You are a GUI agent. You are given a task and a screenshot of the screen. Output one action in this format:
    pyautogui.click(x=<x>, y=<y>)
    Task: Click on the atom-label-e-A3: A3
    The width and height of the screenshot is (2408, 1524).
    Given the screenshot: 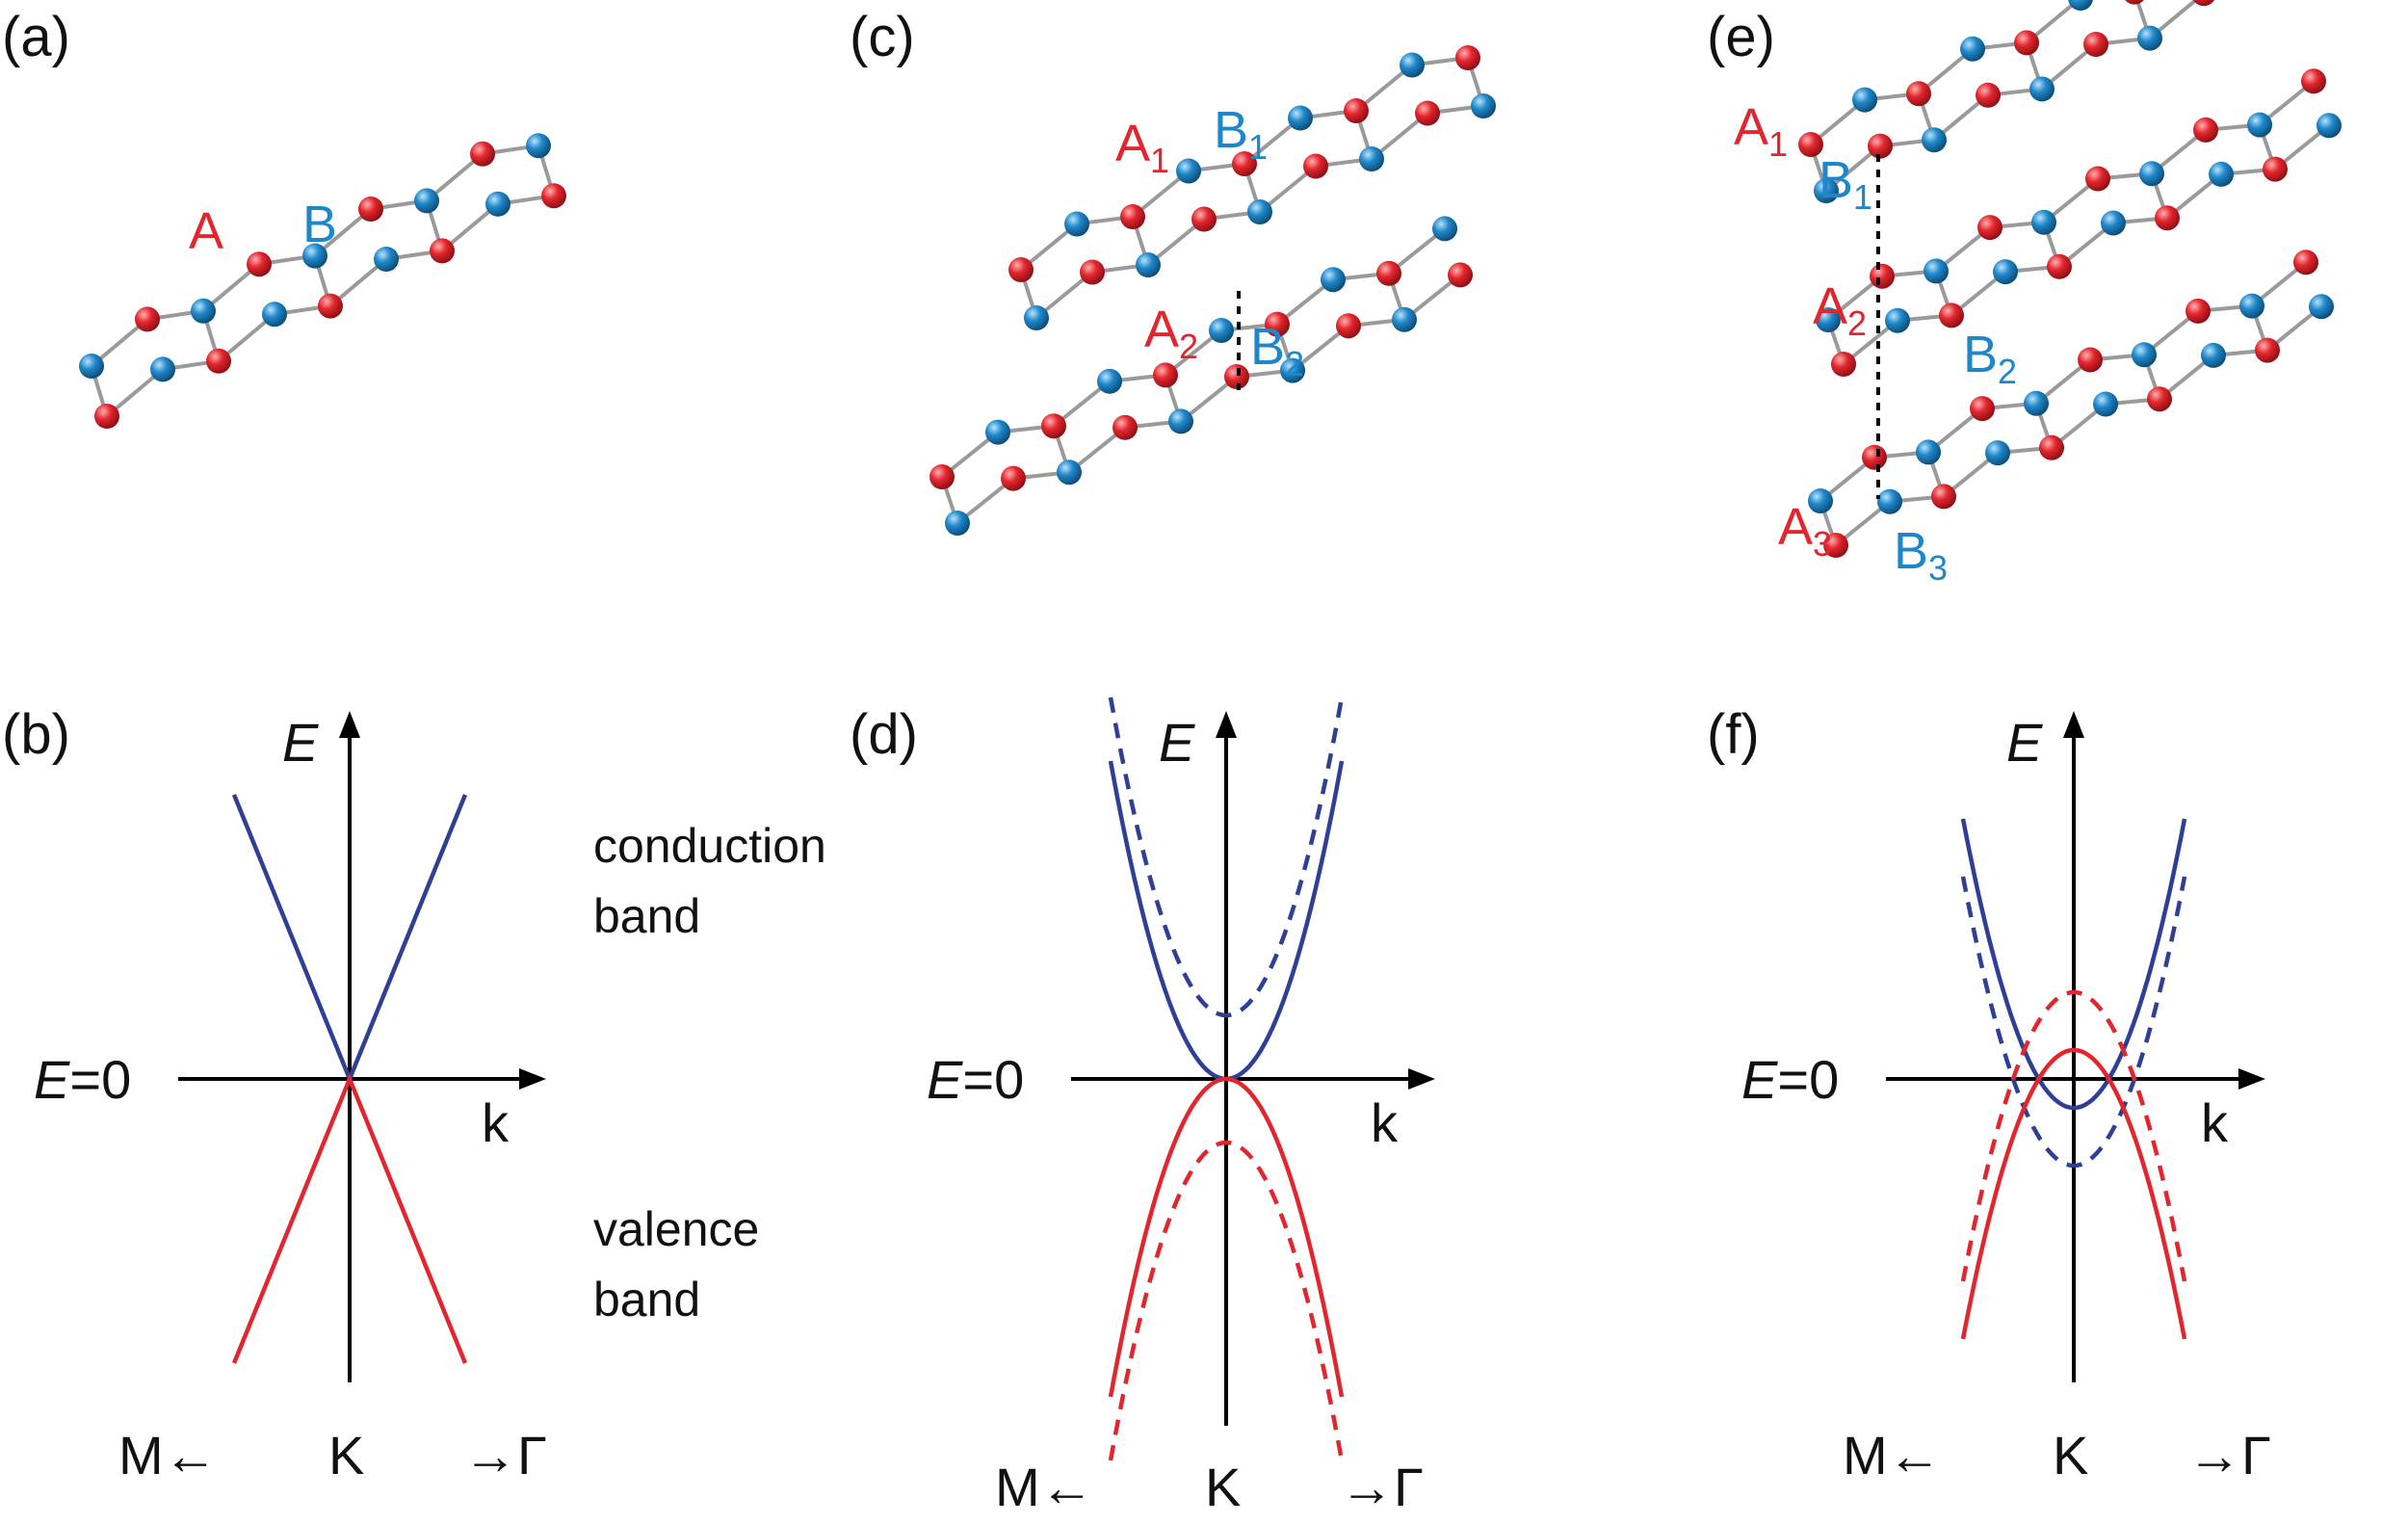 What is the action you would take?
    pyautogui.click(x=1805, y=531)
    